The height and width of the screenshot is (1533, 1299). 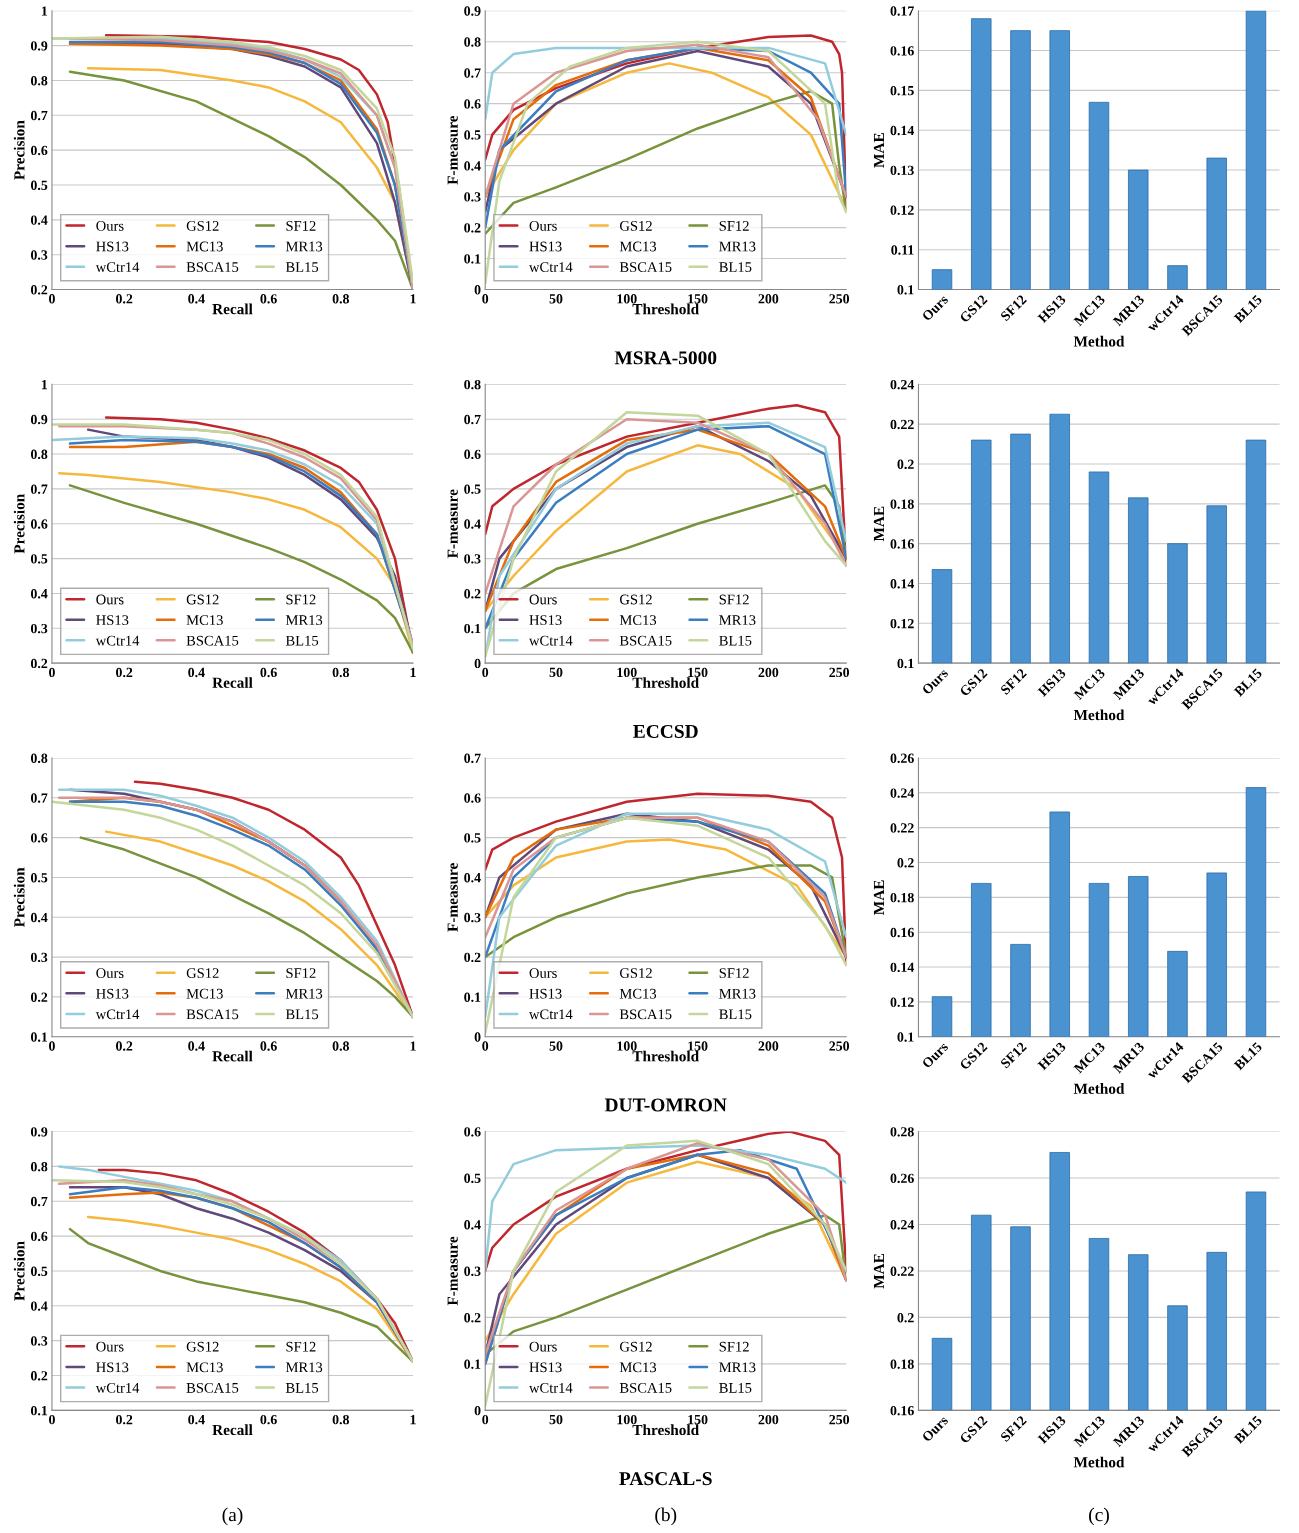 What do you see at coordinates (902, 250) in the screenshot?
I see `y-tick-label: 0.11` at bounding box center [902, 250].